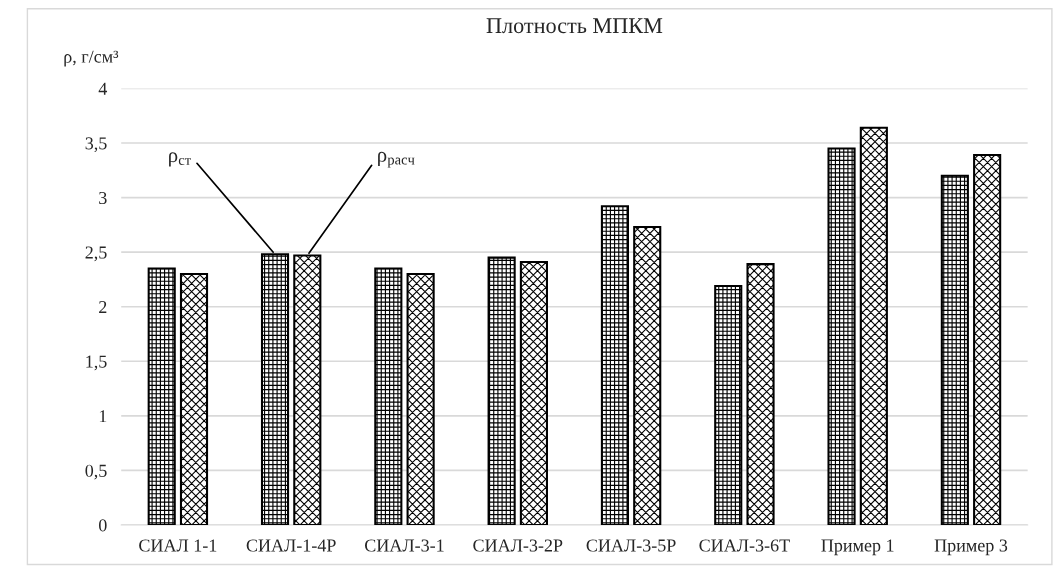 The width and height of the screenshot is (1054, 582). Describe the element at coordinates (744, 545) in the screenshot. I see `x-tick-label: СИАЛ-3-6Т` at that location.